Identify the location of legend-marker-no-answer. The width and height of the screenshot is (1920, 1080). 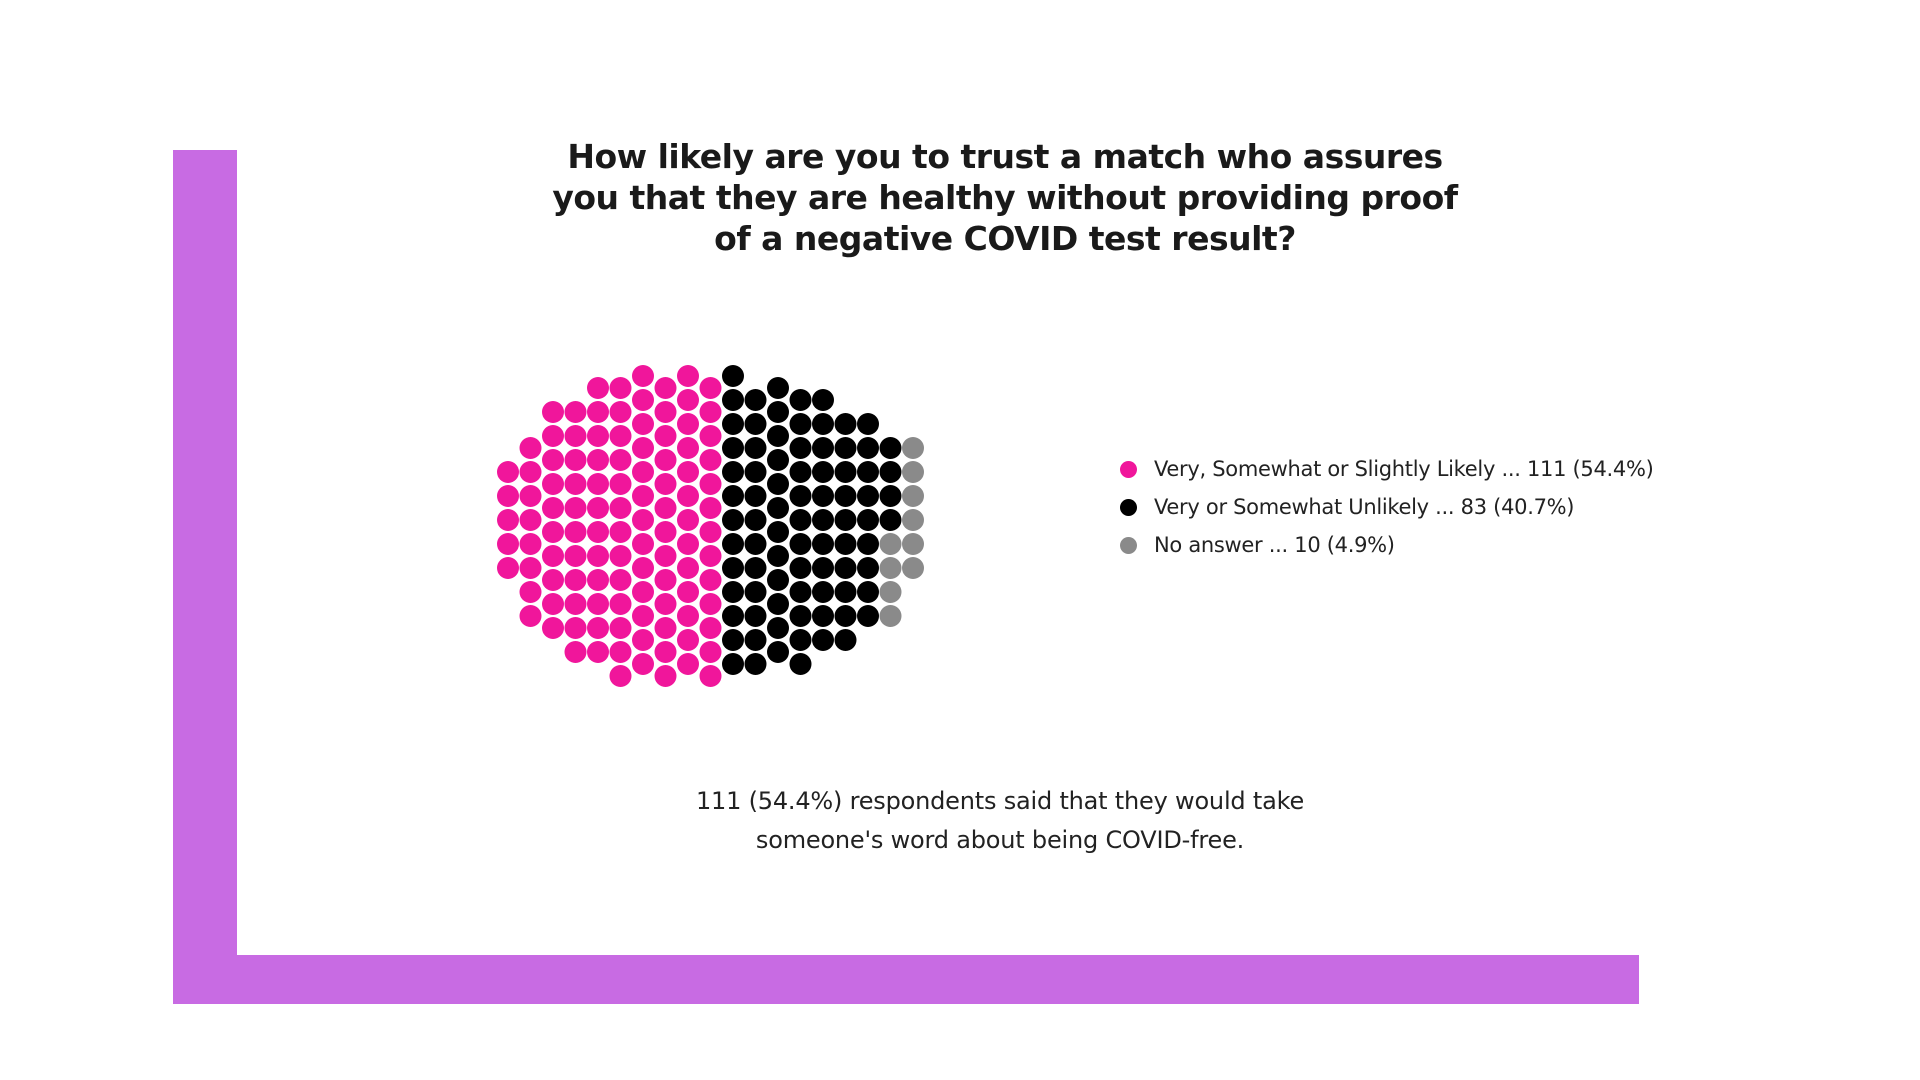
(1128, 545).